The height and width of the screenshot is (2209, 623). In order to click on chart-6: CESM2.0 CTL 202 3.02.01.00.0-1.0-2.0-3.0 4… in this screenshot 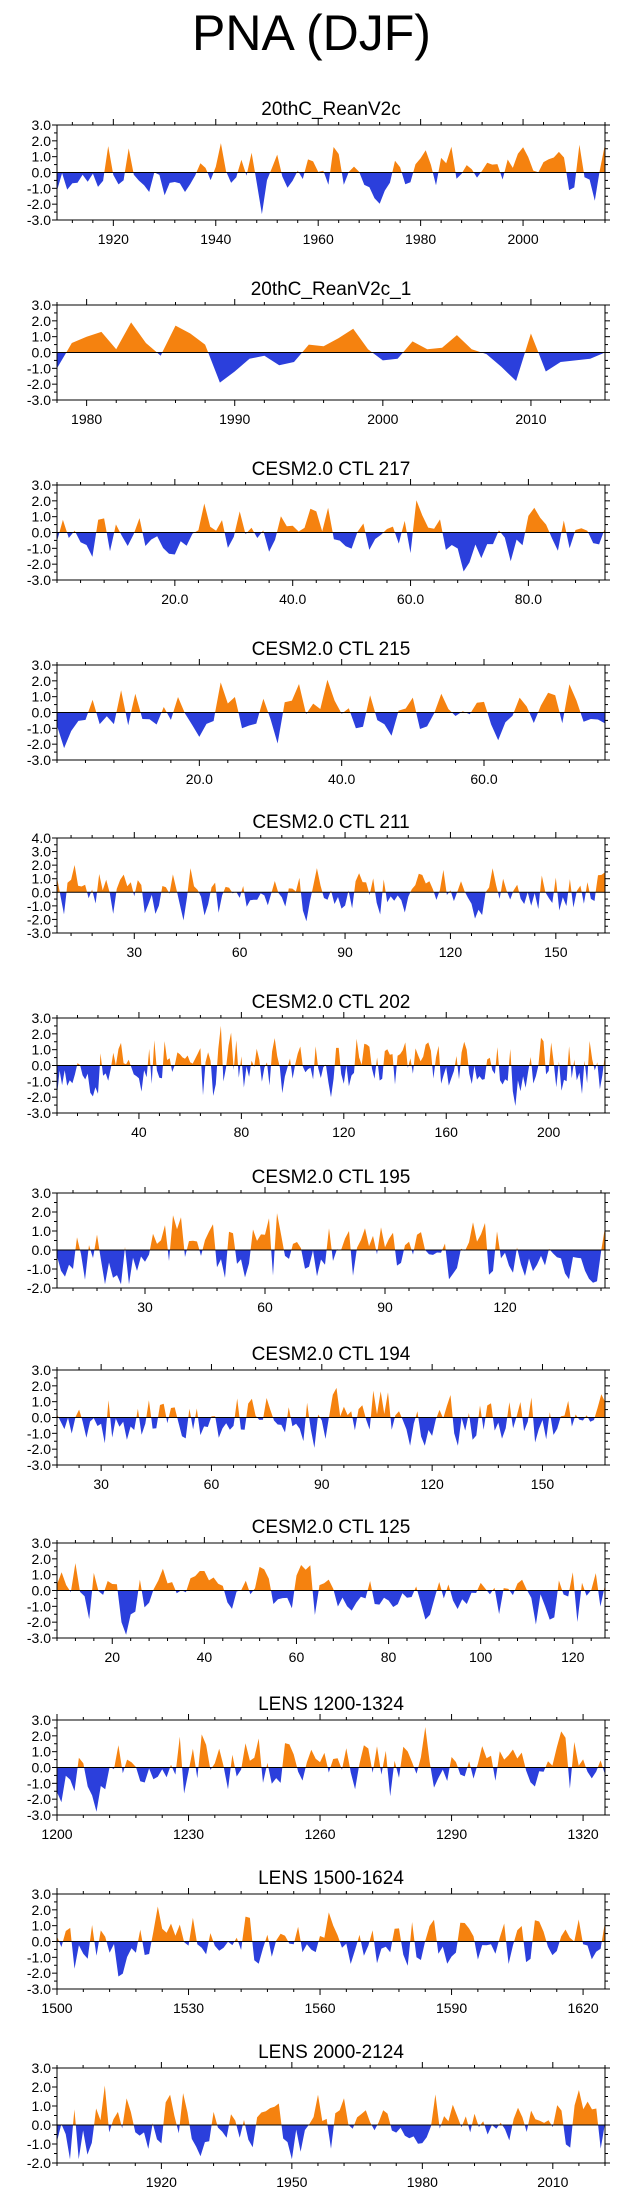, I will do `click(318, 1066)`.